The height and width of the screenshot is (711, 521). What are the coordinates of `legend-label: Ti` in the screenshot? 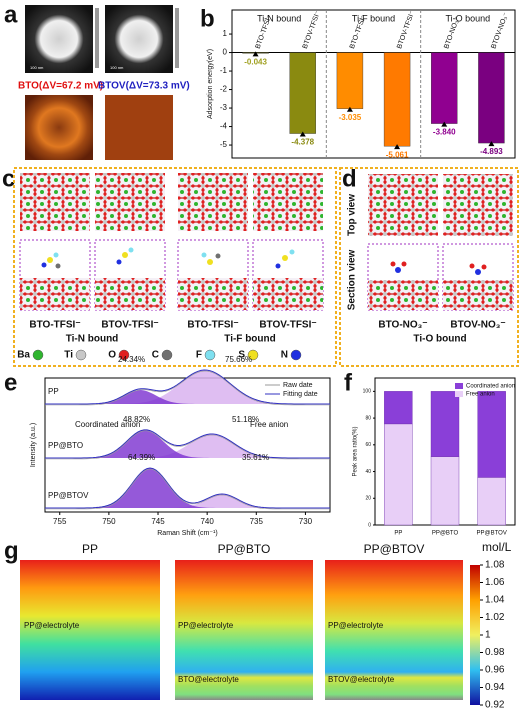 It's located at (68, 355).